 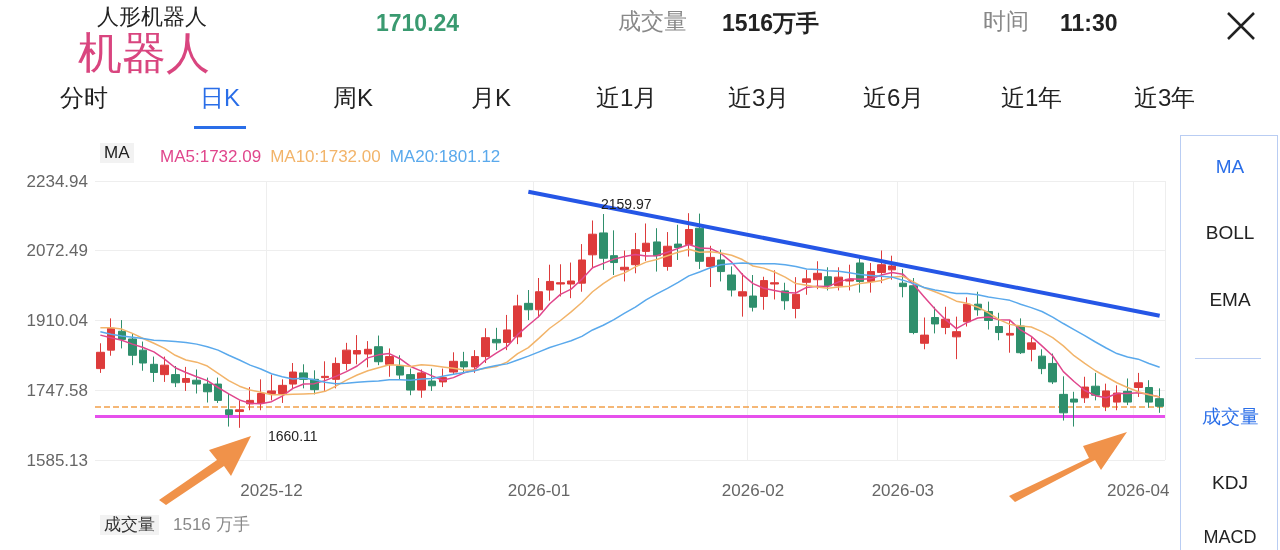 I want to click on annotation: 1660.11, so click(x=293, y=436).